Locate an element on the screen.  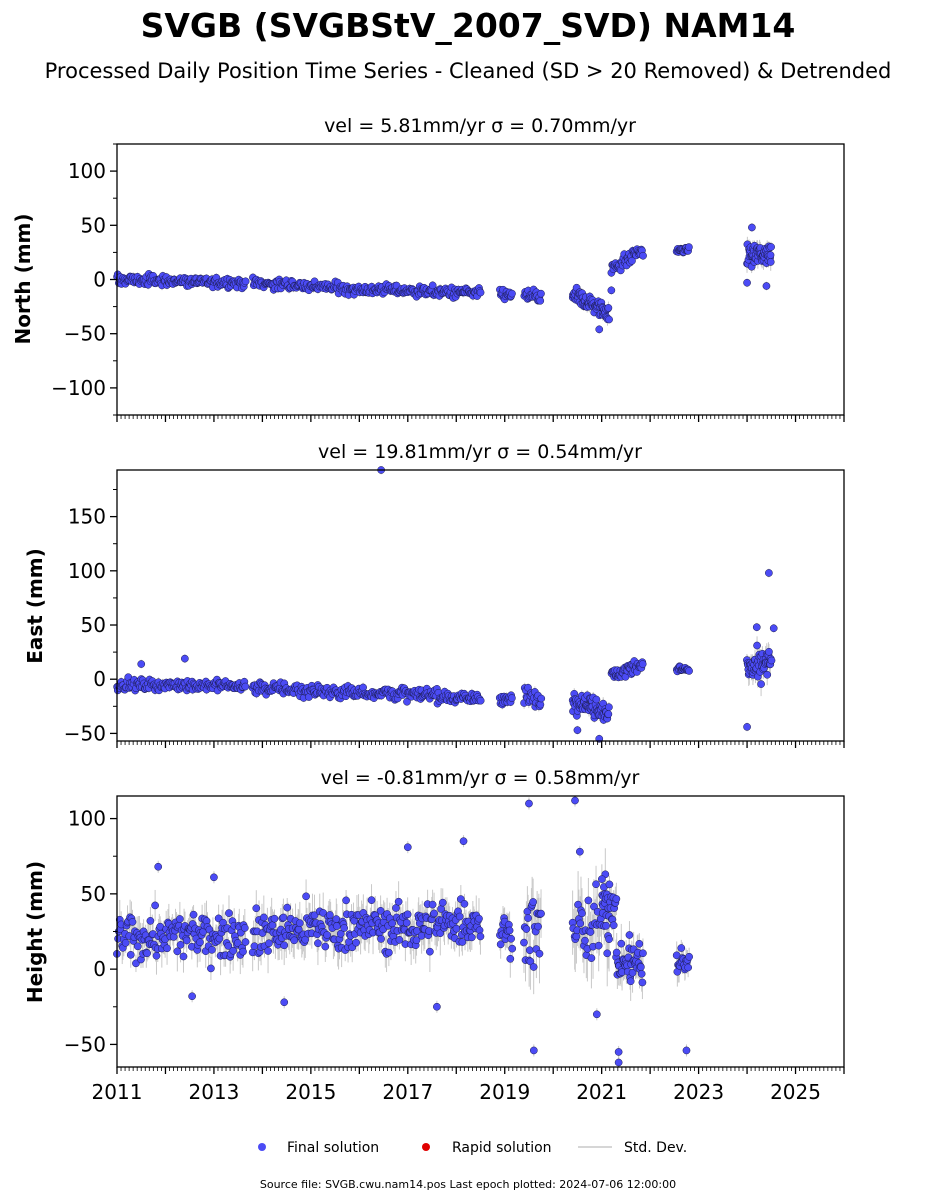
height-ytick-label: 0 is located at coordinates (99, 969).